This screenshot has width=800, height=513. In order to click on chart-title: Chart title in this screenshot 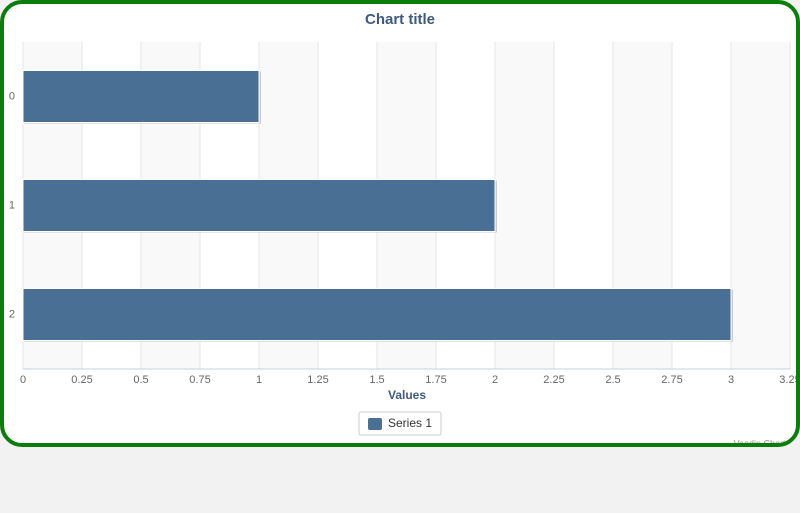, I will do `click(400, 19)`.